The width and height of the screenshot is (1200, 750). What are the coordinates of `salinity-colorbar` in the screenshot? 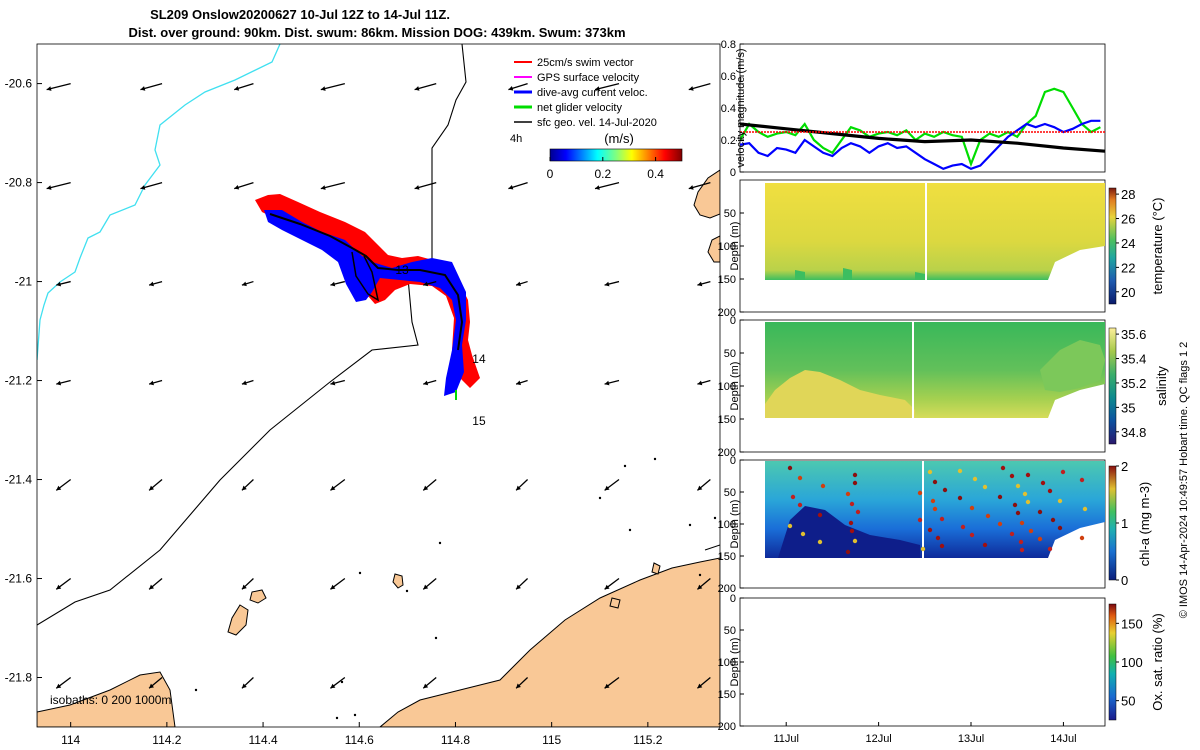 It's located at (1112, 386).